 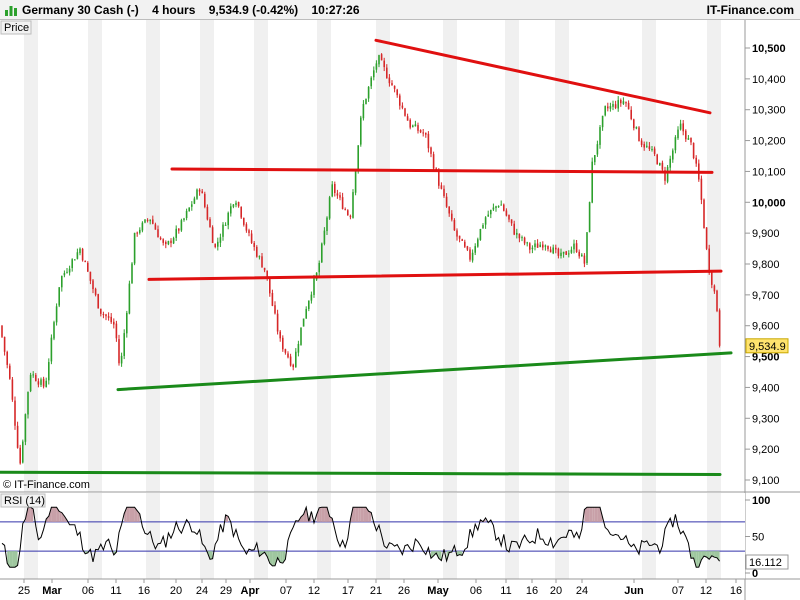 I want to click on x-tick-label: 07, so click(x=286, y=591).